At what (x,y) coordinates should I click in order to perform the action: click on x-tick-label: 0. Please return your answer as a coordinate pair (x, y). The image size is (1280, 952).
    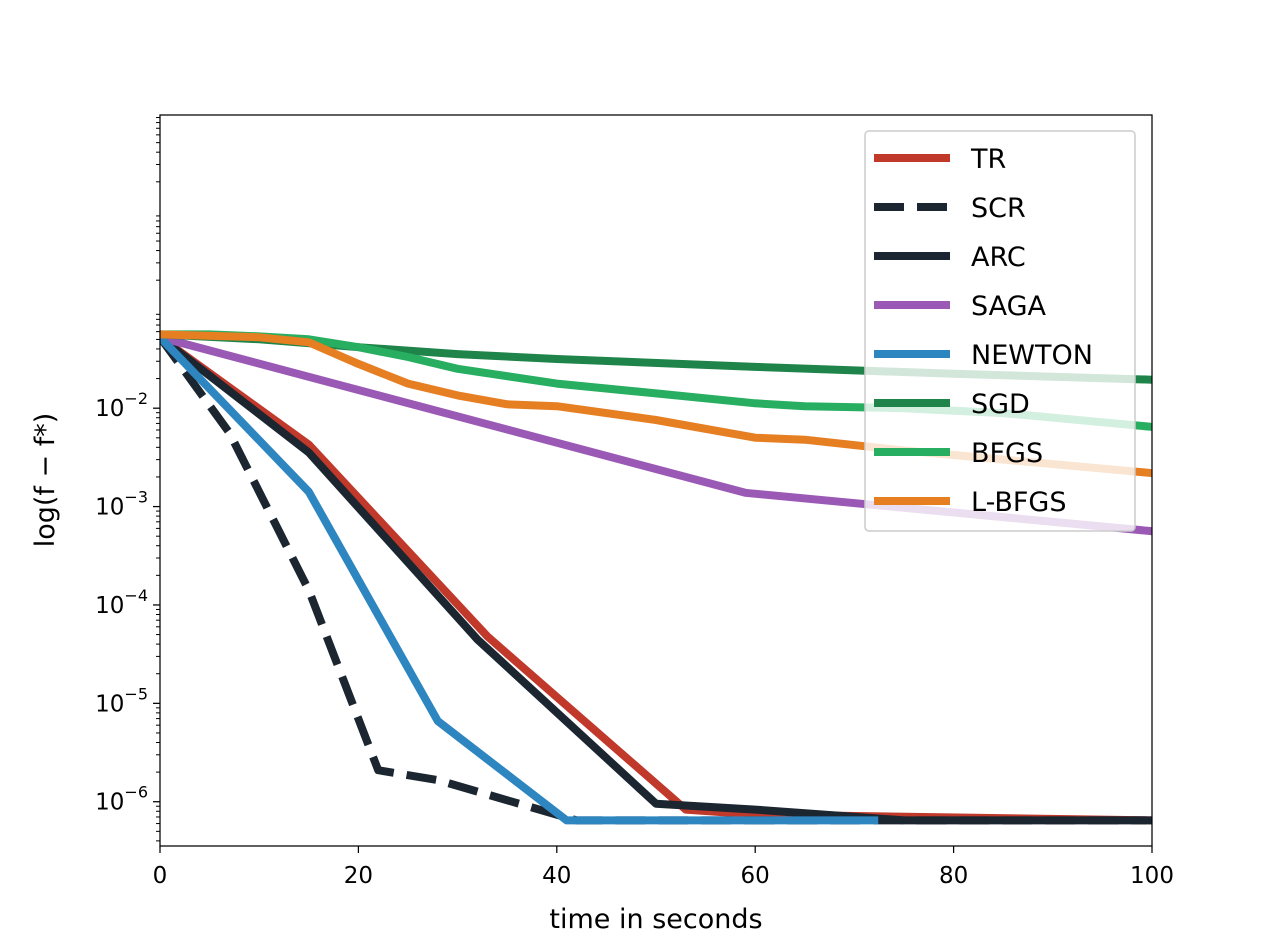
    Looking at the image, I should click on (160, 876).